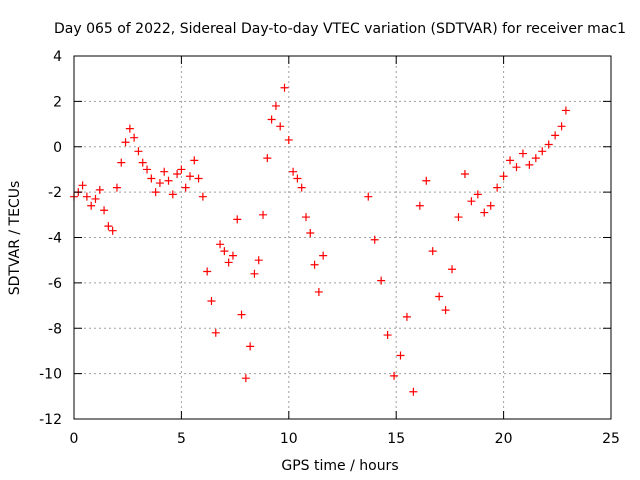 Image resolution: width=640 pixels, height=480 pixels. What do you see at coordinates (57, 57) in the screenshot?
I see `y-tick-label: 4` at bounding box center [57, 57].